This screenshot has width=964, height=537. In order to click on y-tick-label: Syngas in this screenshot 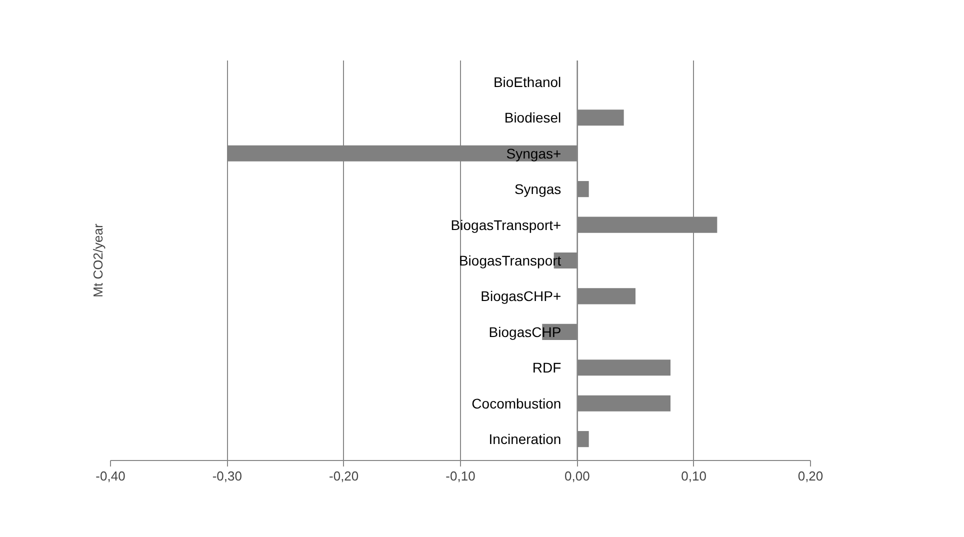, I will do `click(538, 189)`.